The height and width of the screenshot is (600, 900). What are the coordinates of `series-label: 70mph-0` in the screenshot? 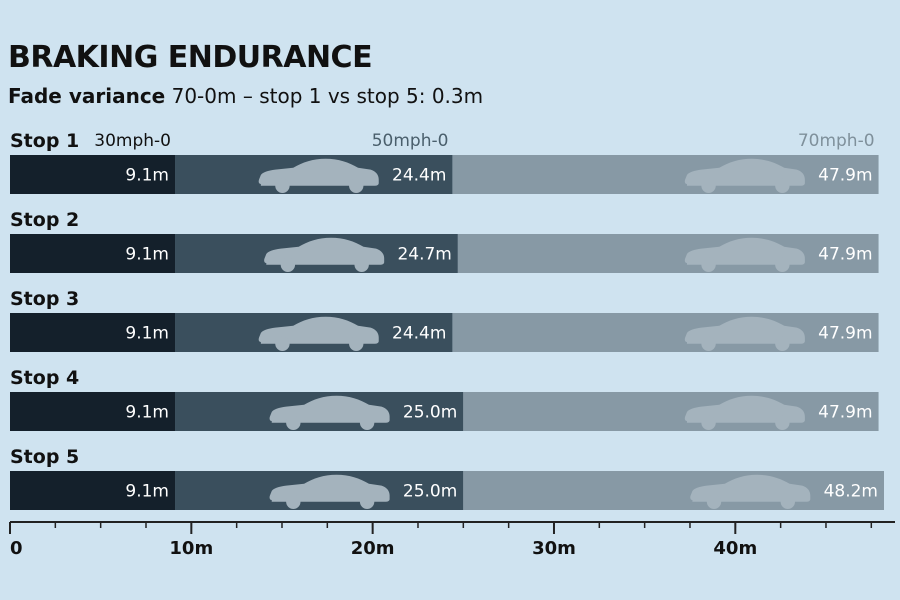 It's located at (836, 141).